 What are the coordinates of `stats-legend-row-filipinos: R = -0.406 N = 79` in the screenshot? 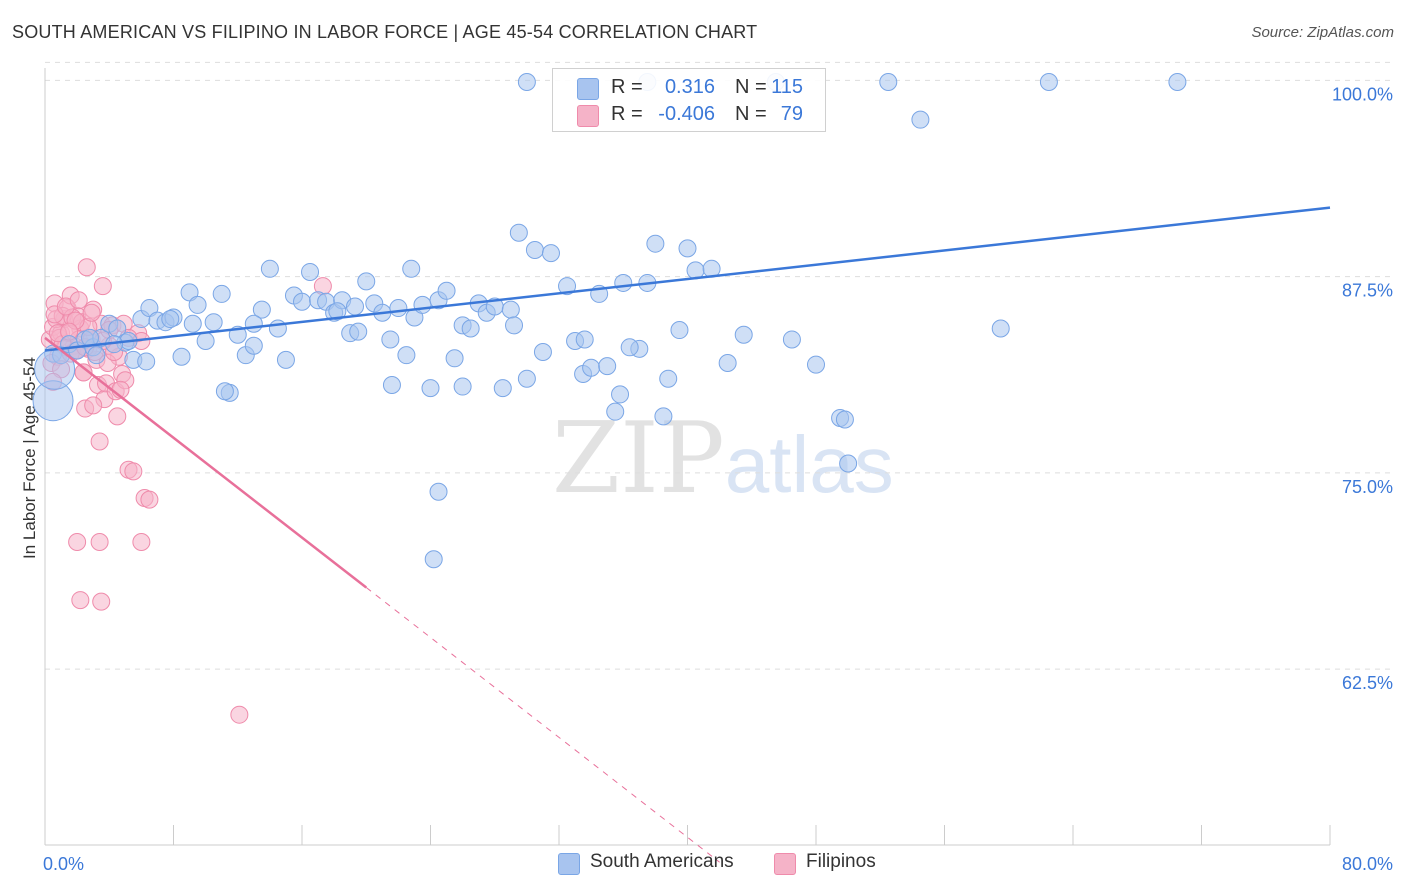 It's located at (689, 115).